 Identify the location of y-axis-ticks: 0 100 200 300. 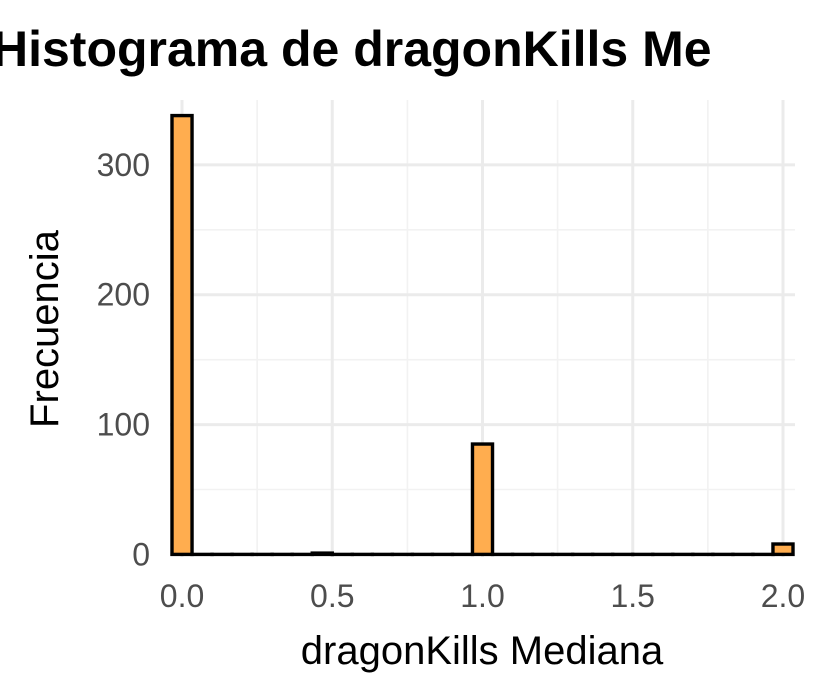
(123, 359).